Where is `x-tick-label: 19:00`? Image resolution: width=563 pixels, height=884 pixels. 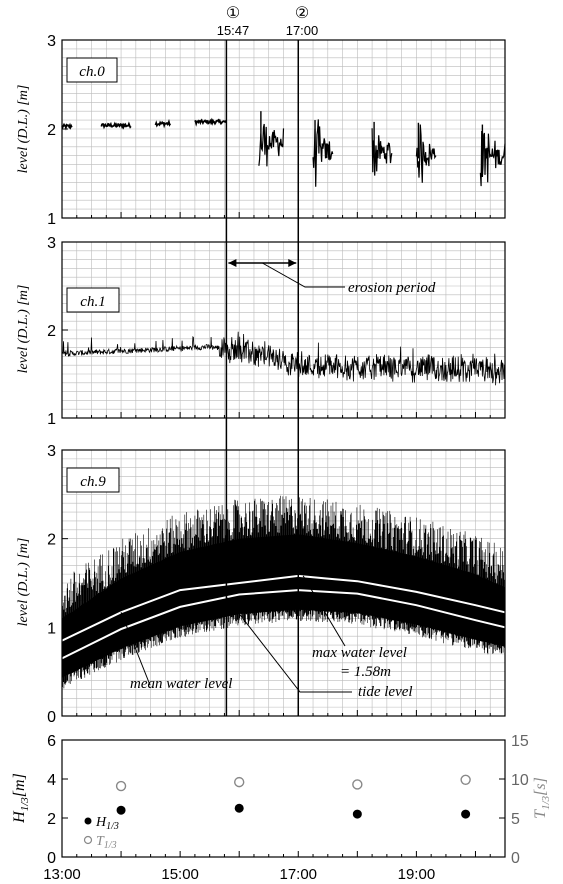
x-tick-label: 19:00 is located at coordinates (417, 874).